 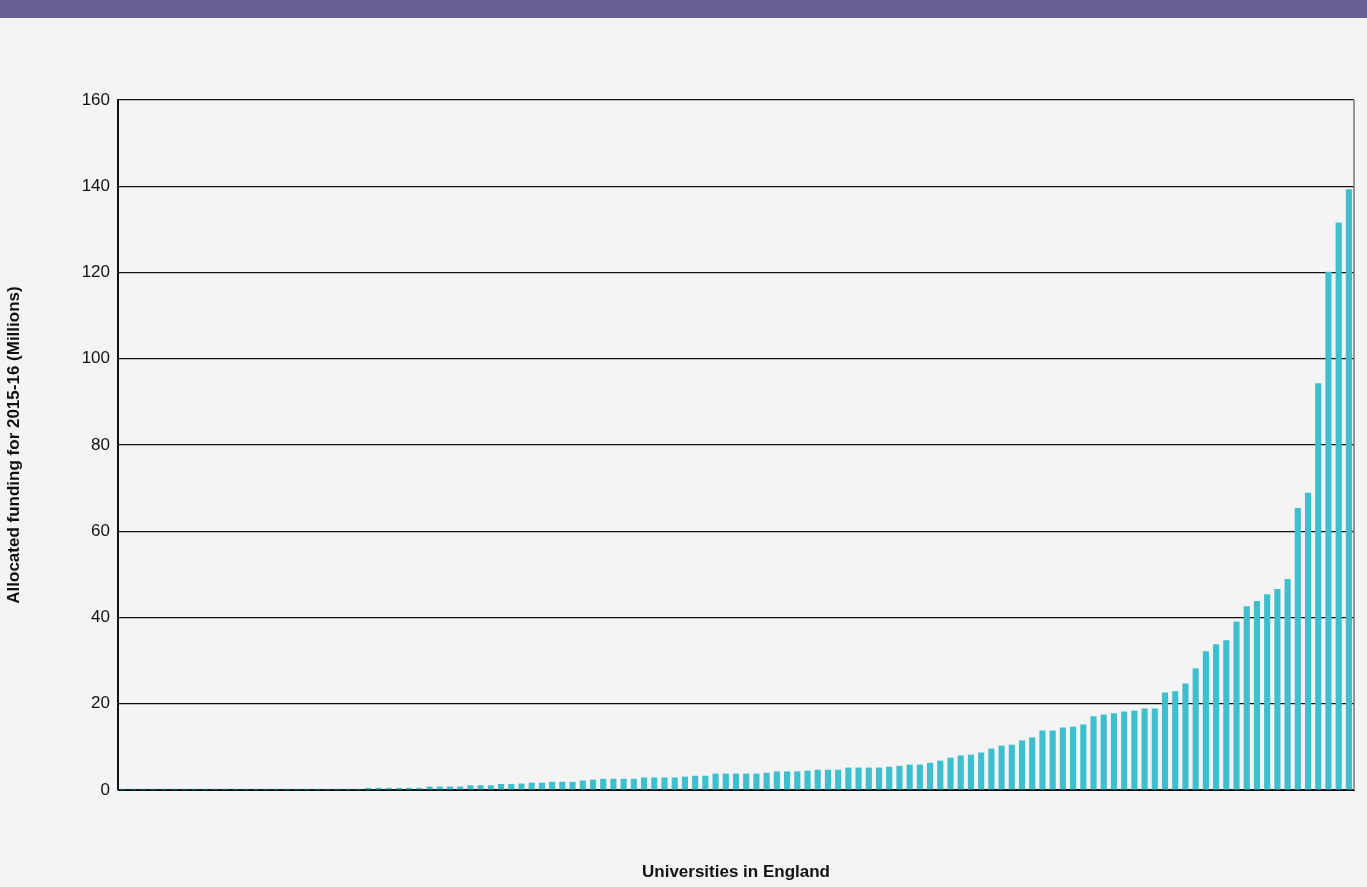 What do you see at coordinates (95, 272) in the screenshot?
I see `y-tick-label: 120` at bounding box center [95, 272].